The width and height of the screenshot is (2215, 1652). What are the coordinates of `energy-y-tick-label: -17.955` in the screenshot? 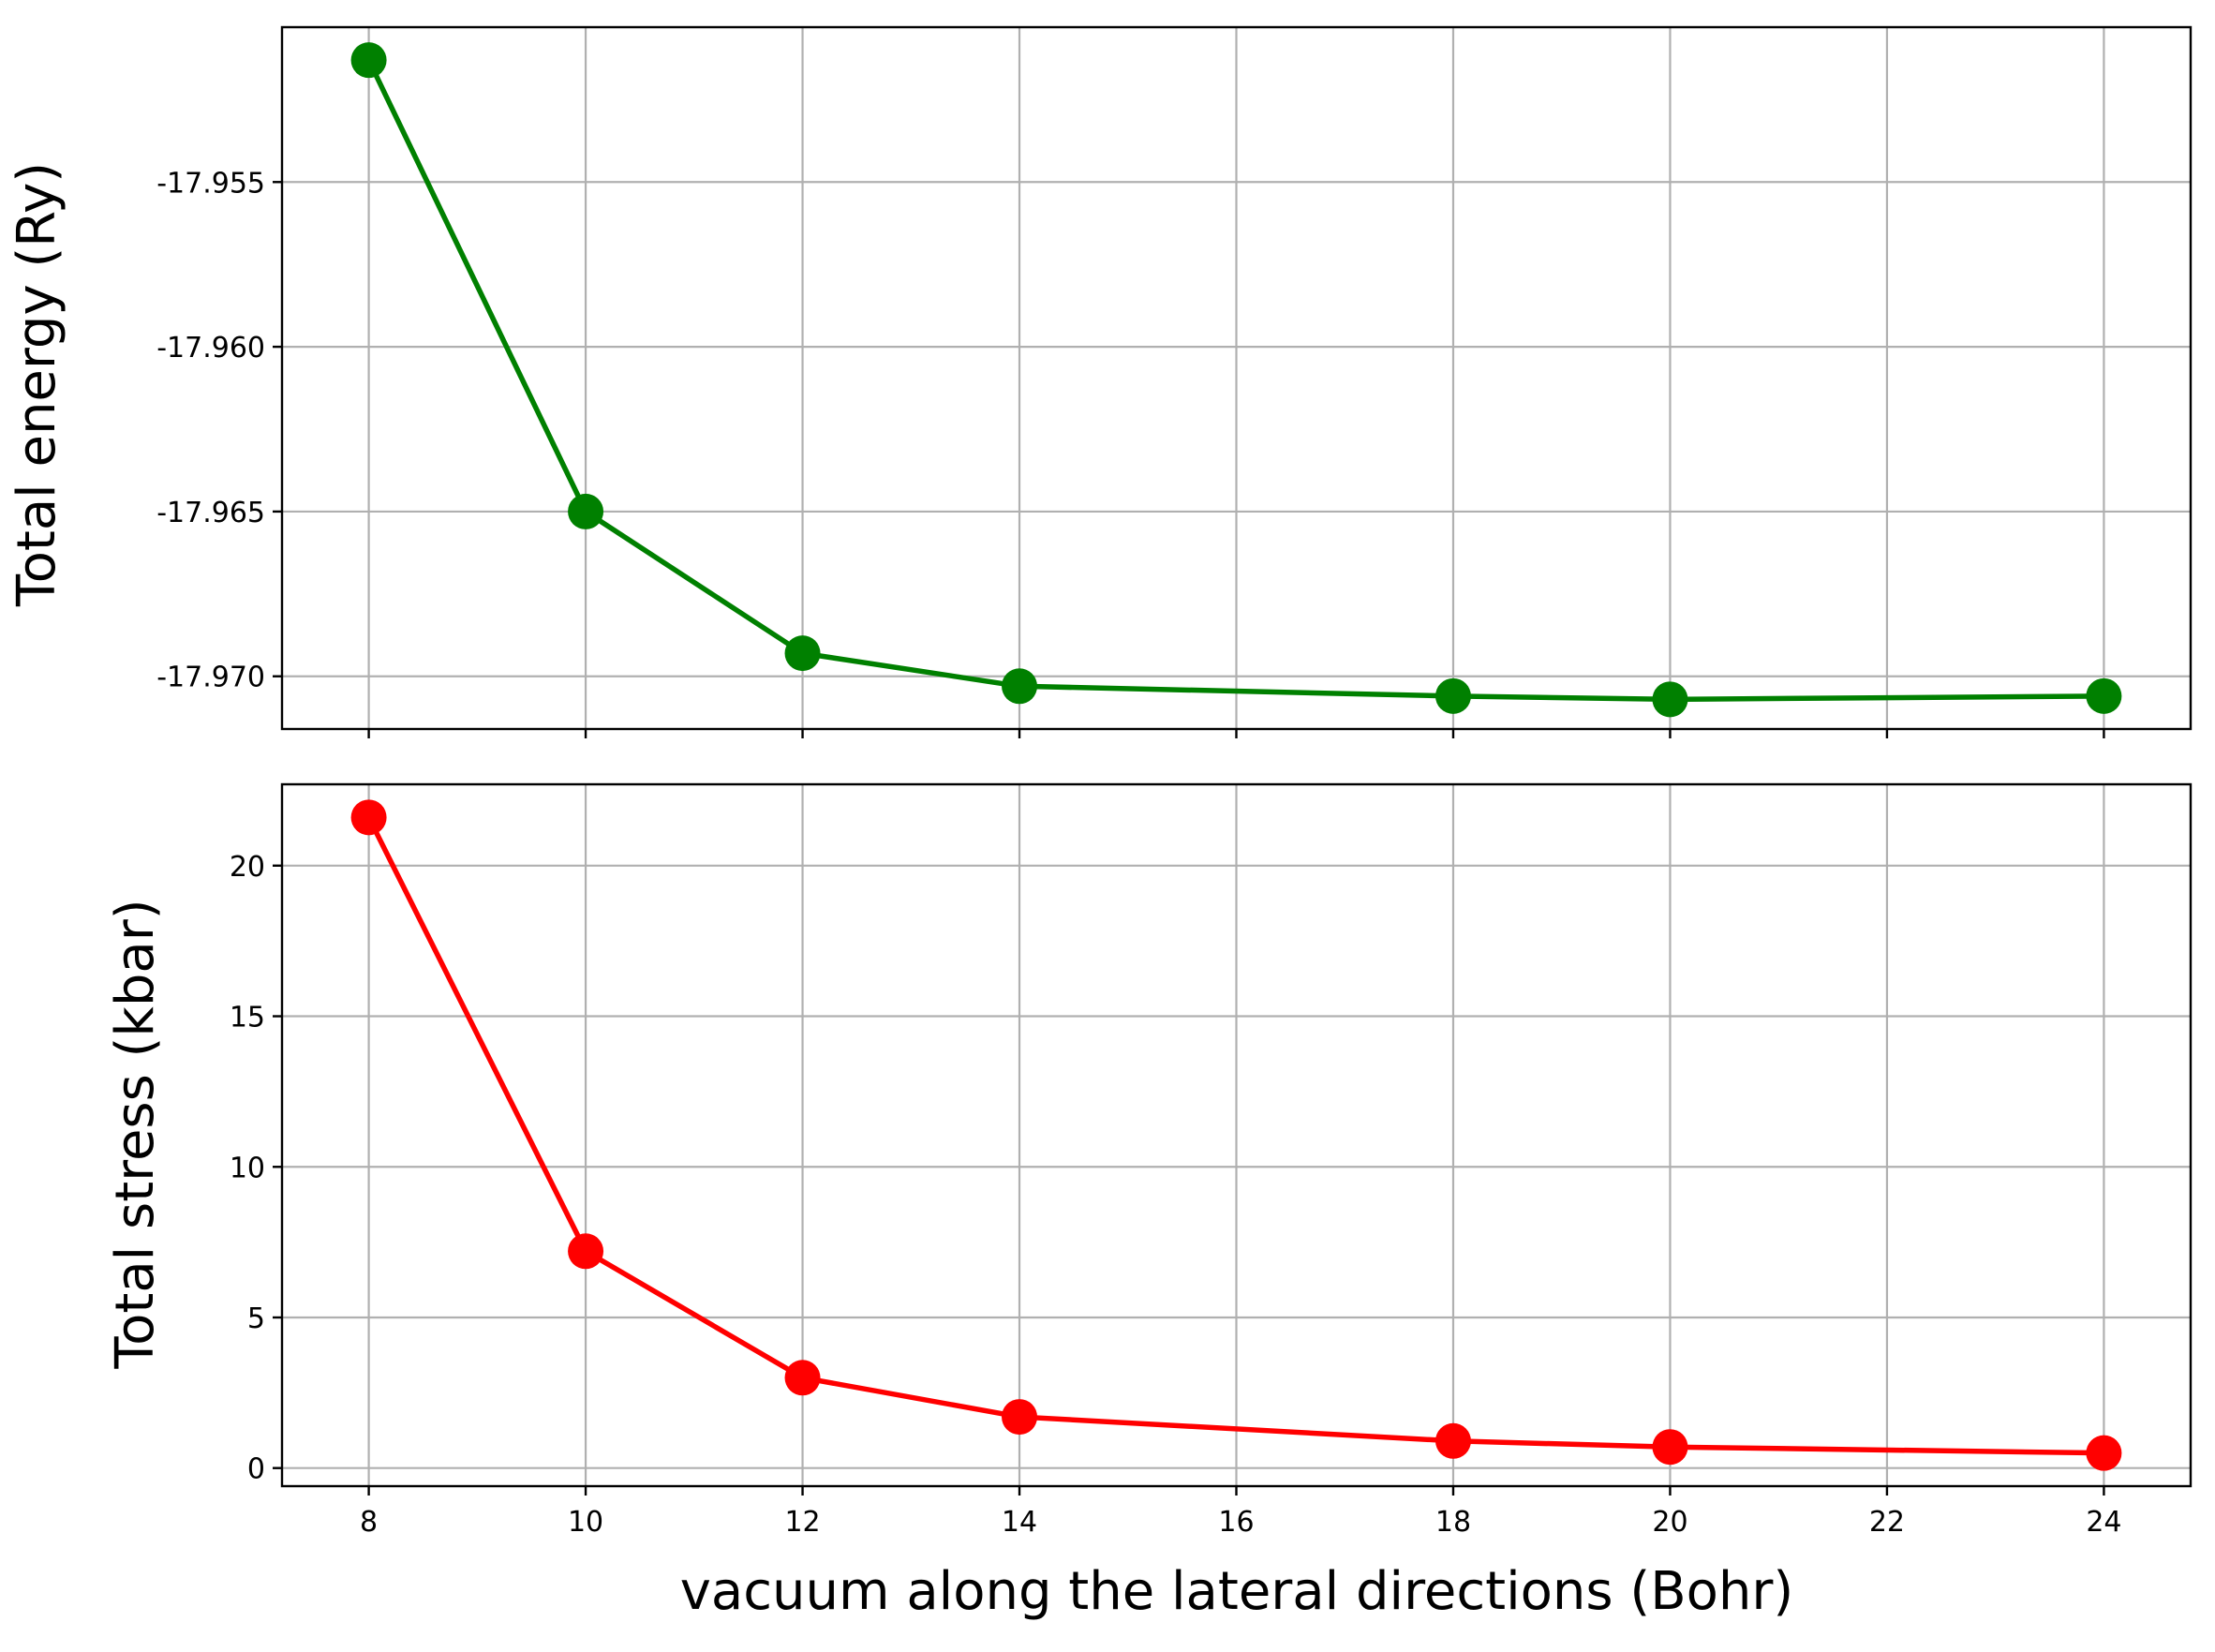 It's located at (211, 183).